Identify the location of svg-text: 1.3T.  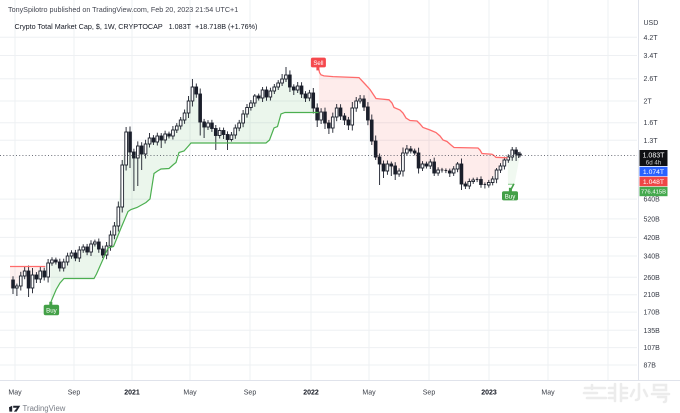
(651, 141).